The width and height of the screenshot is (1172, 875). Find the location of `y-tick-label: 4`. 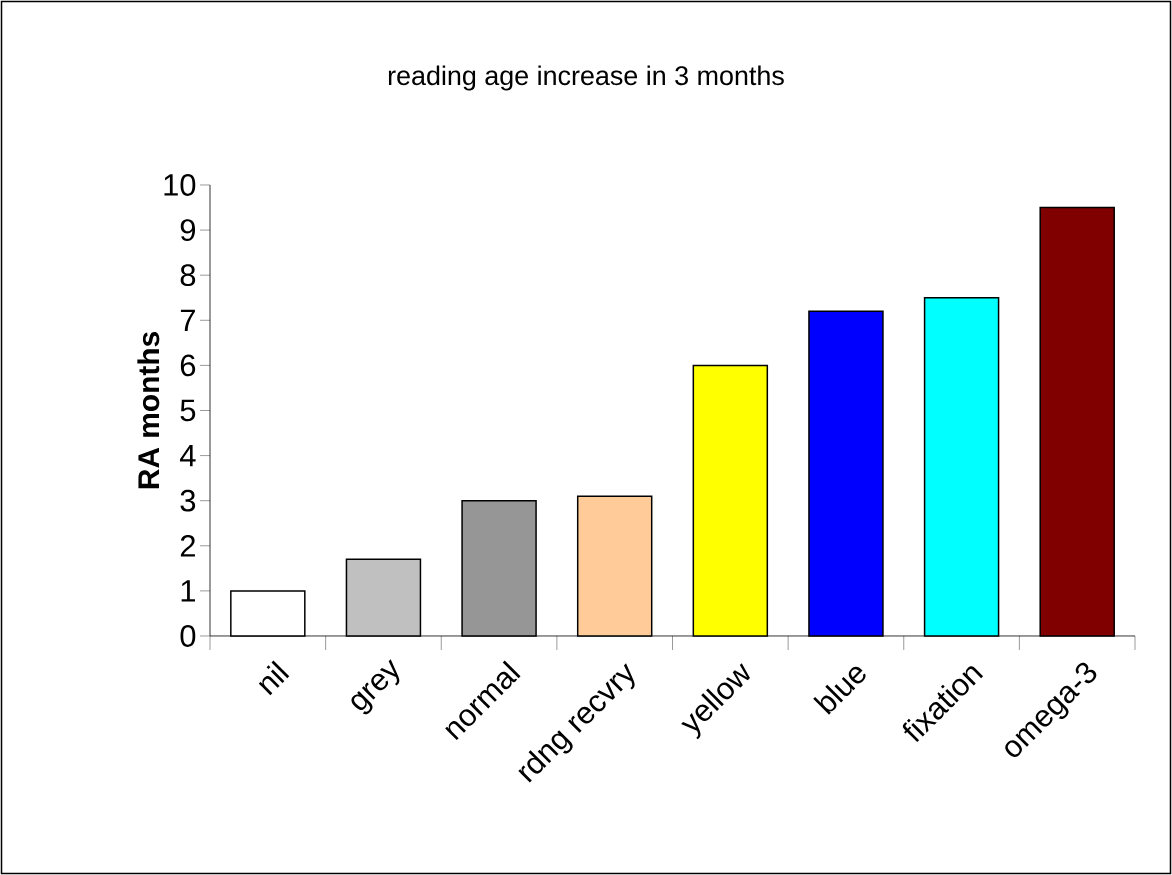

y-tick-label: 4 is located at coordinates (188, 455).